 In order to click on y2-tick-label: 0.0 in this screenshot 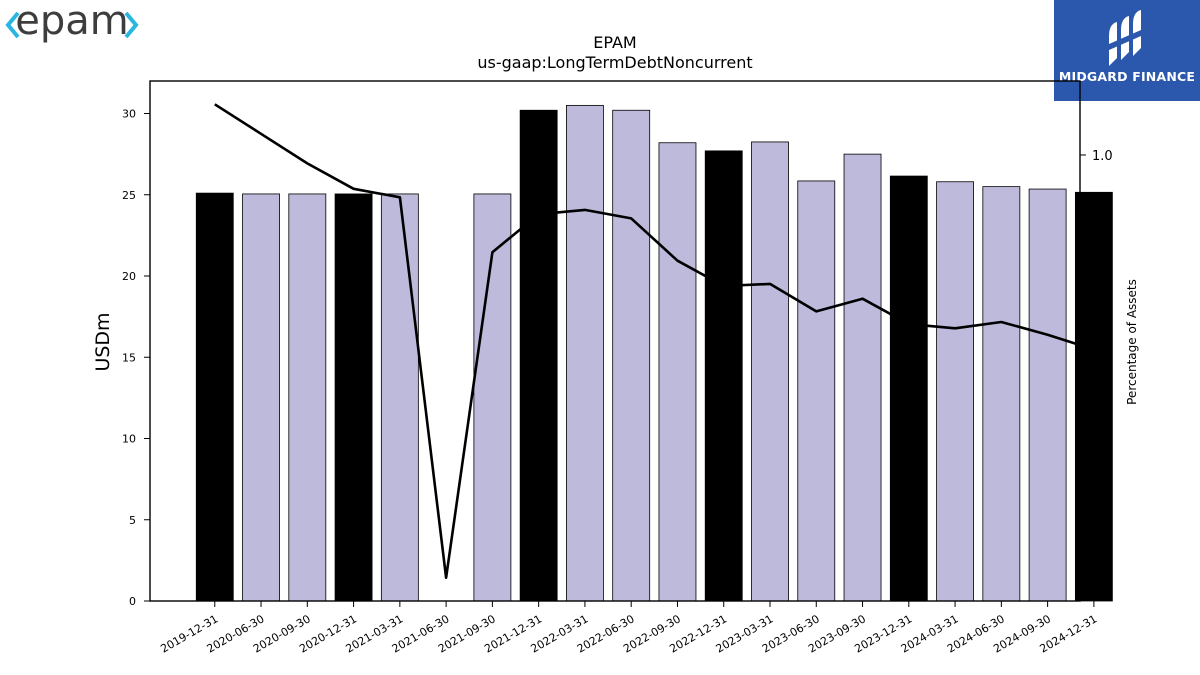, I will do `click(1102, 579)`.